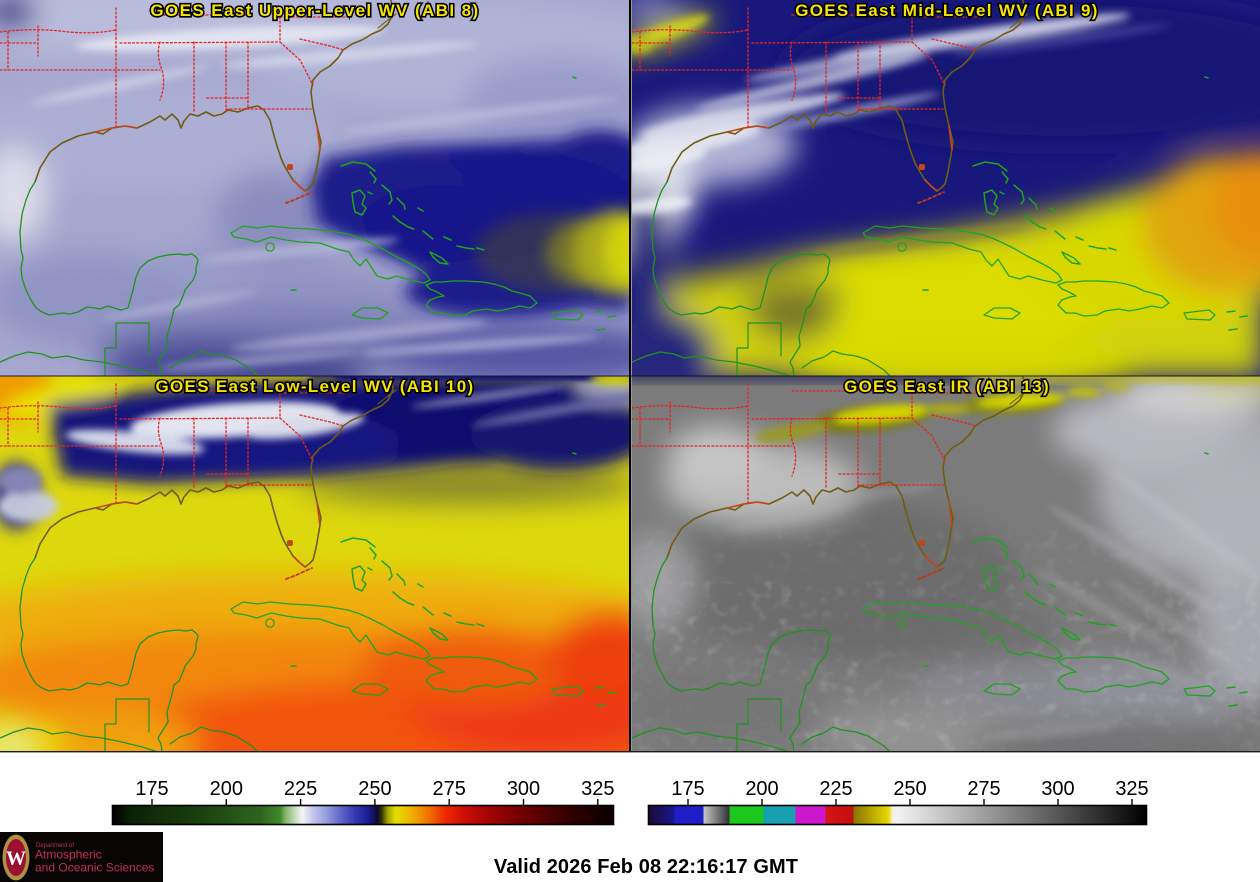 This screenshot has width=1260, height=882. I want to click on svg-text: and Oceanic Sciences, so click(94, 868).